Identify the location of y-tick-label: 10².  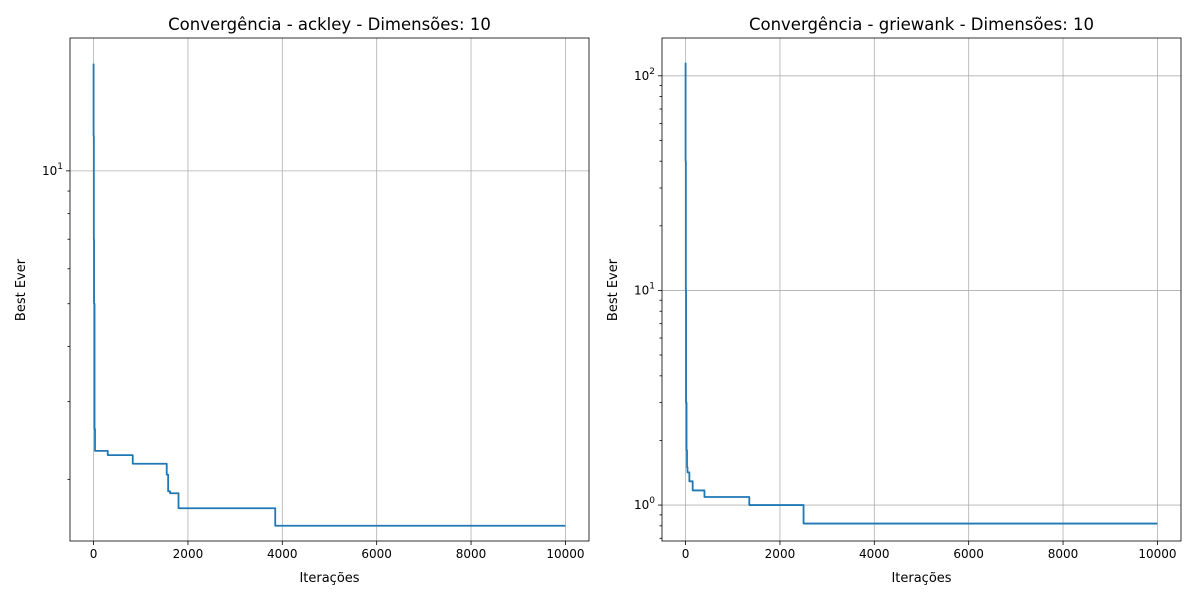
(644, 75).